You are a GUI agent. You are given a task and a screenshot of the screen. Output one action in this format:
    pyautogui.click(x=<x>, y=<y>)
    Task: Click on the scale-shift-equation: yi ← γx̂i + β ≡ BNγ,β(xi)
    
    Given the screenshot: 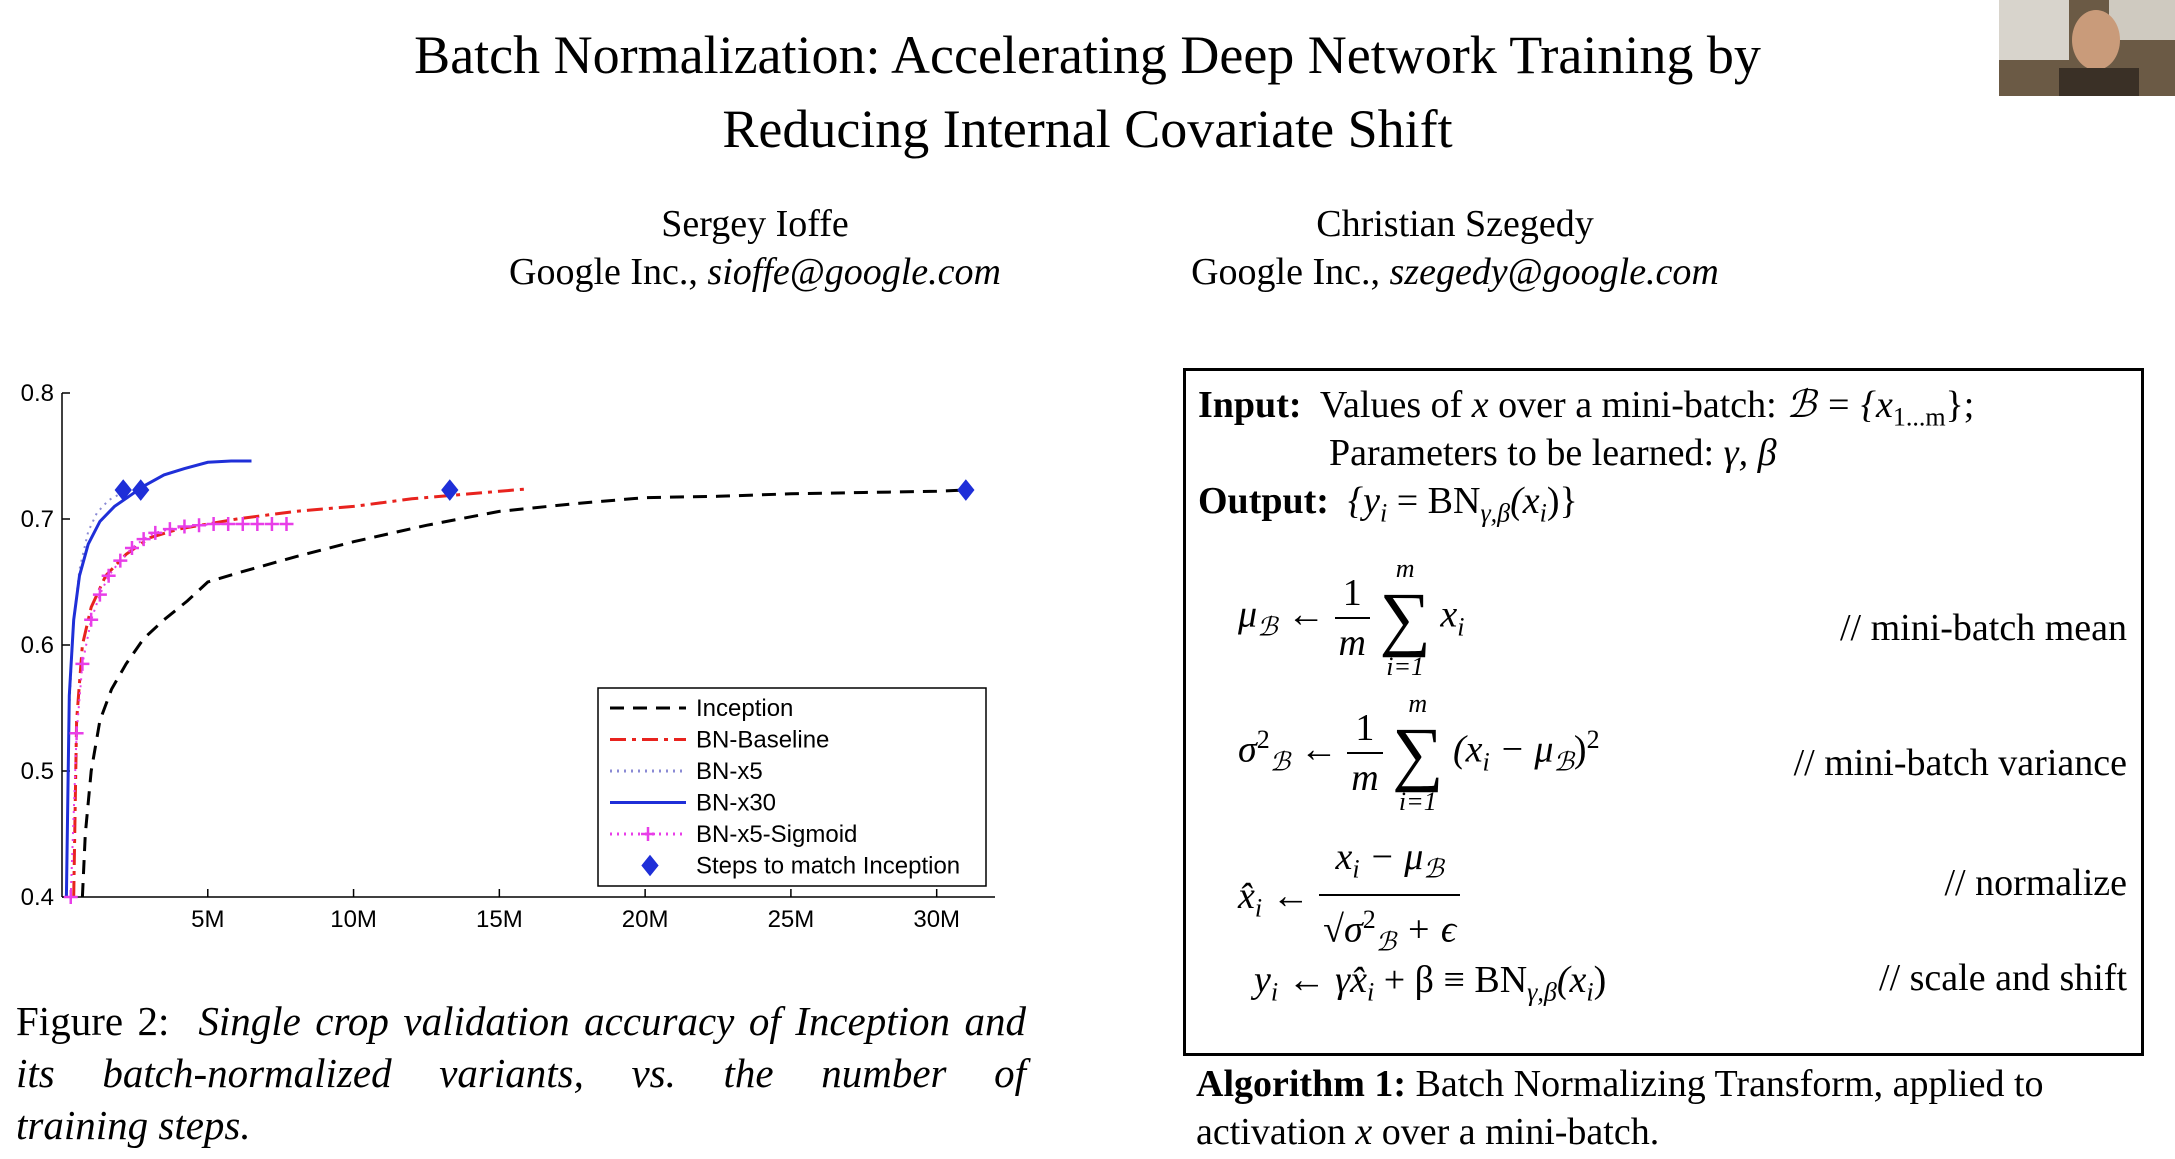 What is the action you would take?
    pyautogui.click(x=1430, y=983)
    